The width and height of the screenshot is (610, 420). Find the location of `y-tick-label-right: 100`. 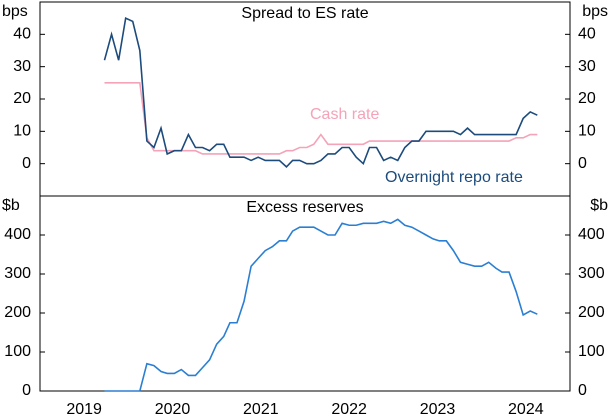

y-tick-label-right: 100 is located at coordinates (591, 351).